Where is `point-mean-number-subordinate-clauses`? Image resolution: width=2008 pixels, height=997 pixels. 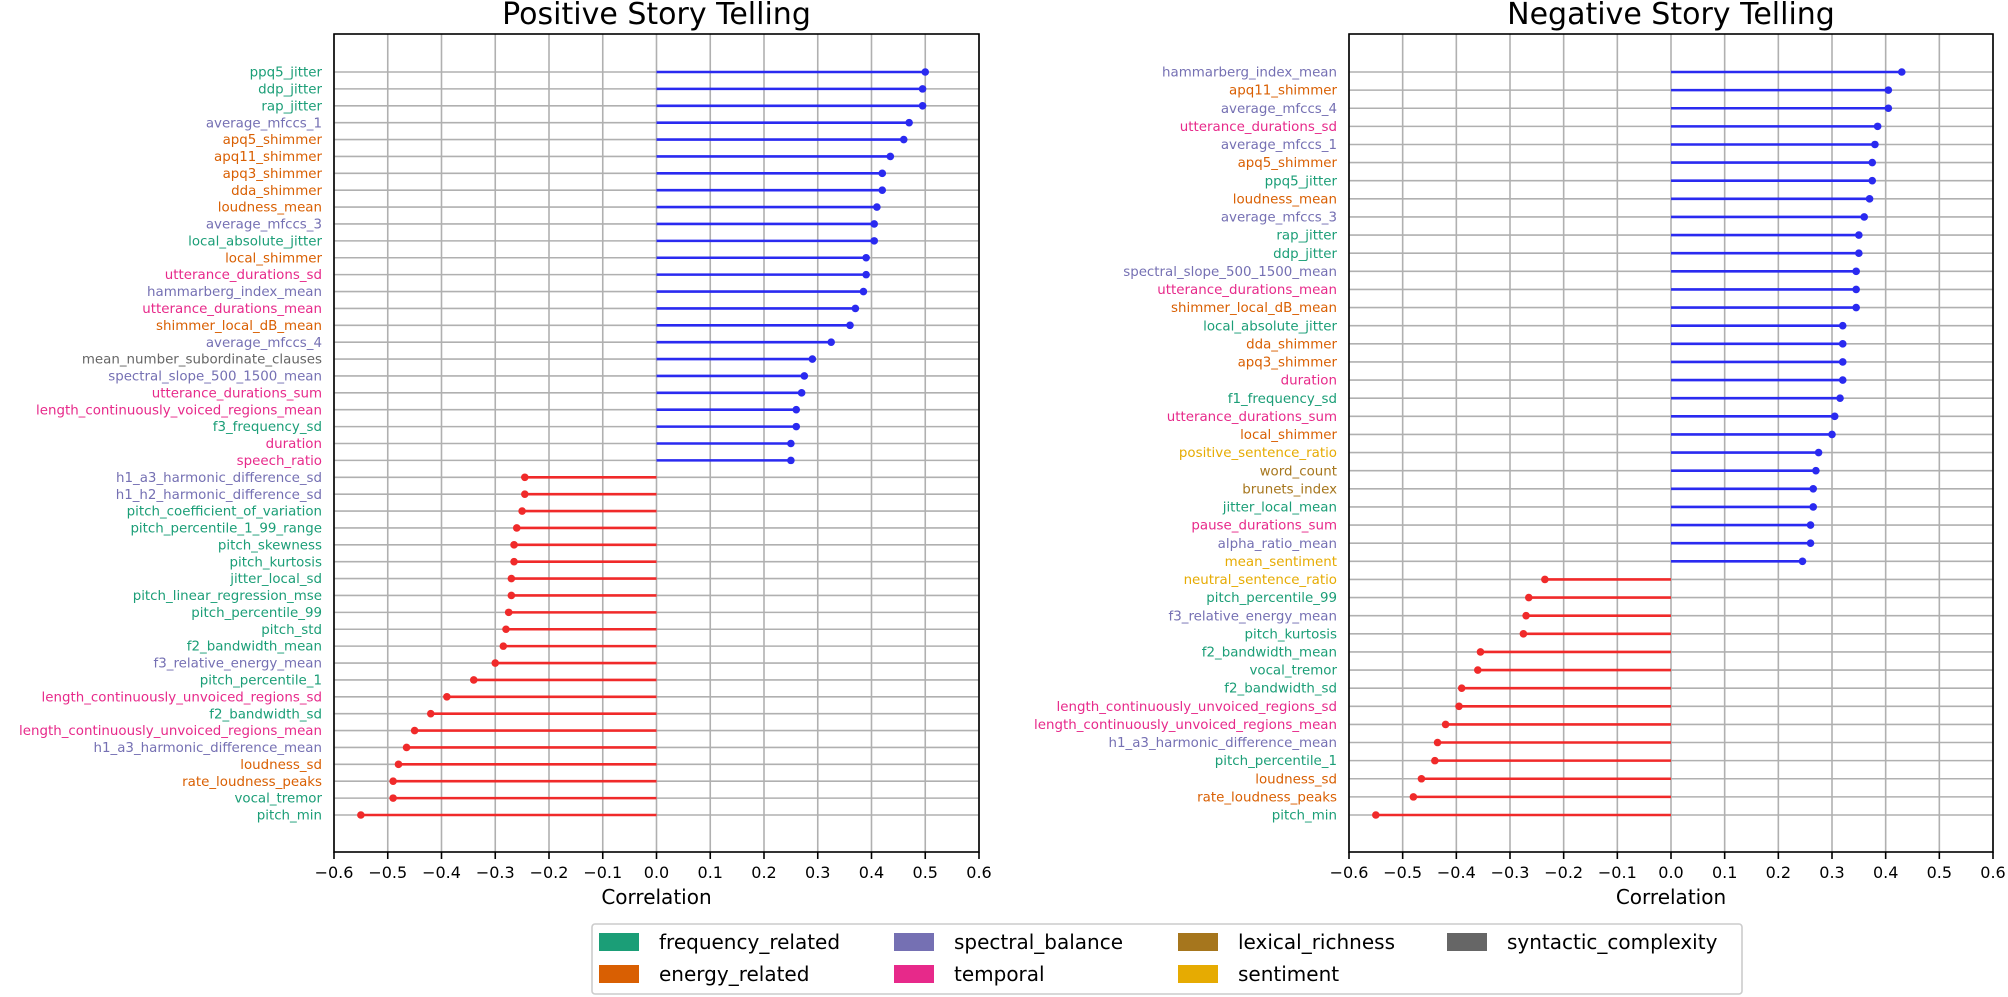 point-mean-number-subordinate-clauses is located at coordinates (812, 359).